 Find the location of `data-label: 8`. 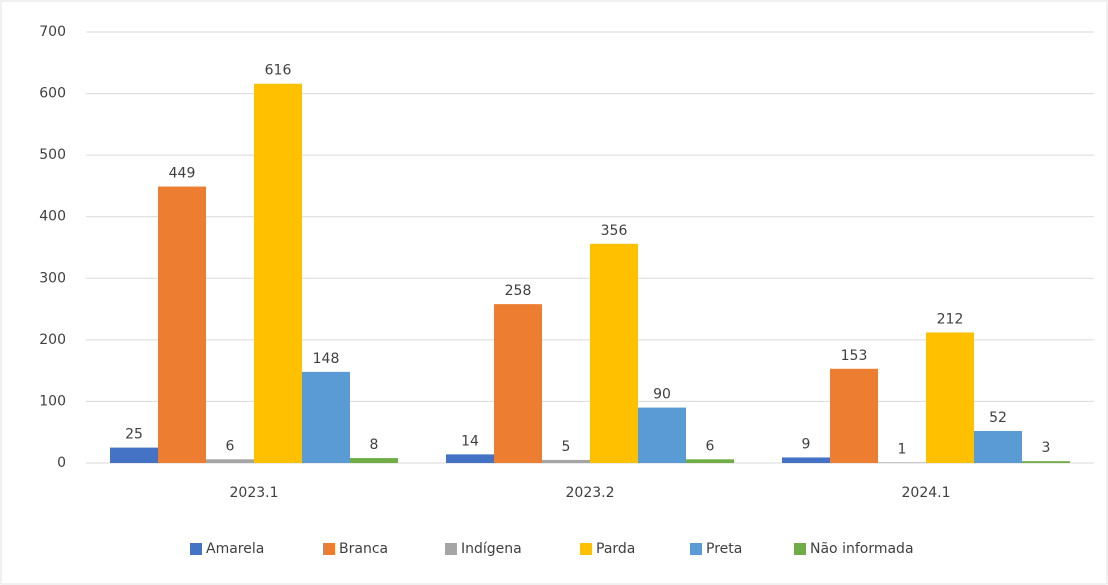

data-label: 8 is located at coordinates (374, 445).